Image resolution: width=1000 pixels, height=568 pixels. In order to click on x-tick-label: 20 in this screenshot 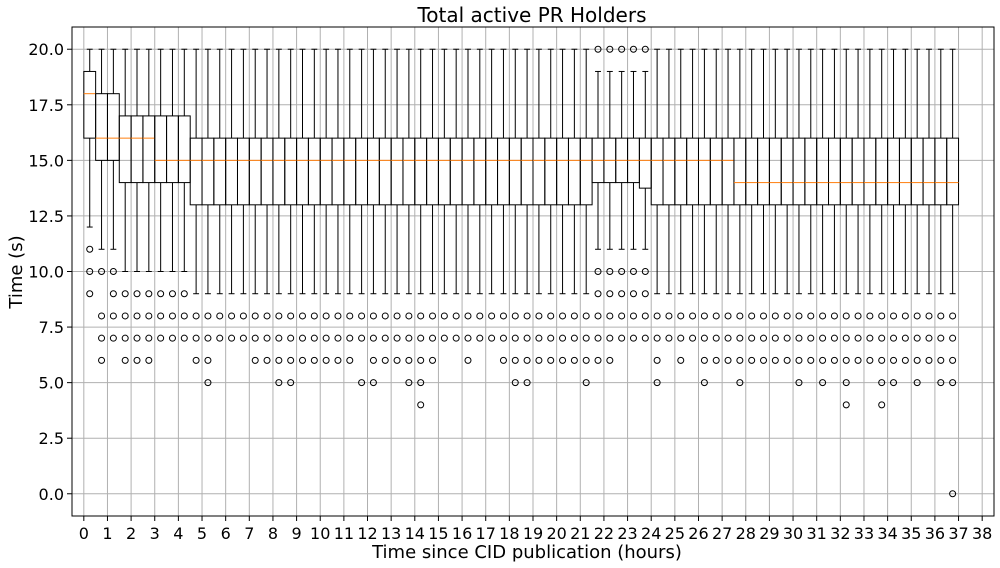, I will do `click(556, 533)`.